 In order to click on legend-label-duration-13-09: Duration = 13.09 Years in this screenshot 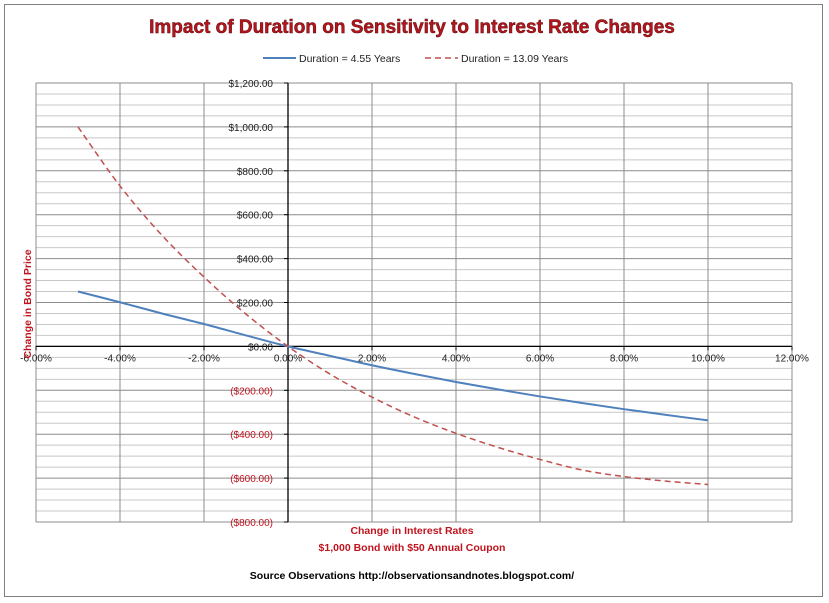, I will do `click(514, 59)`.